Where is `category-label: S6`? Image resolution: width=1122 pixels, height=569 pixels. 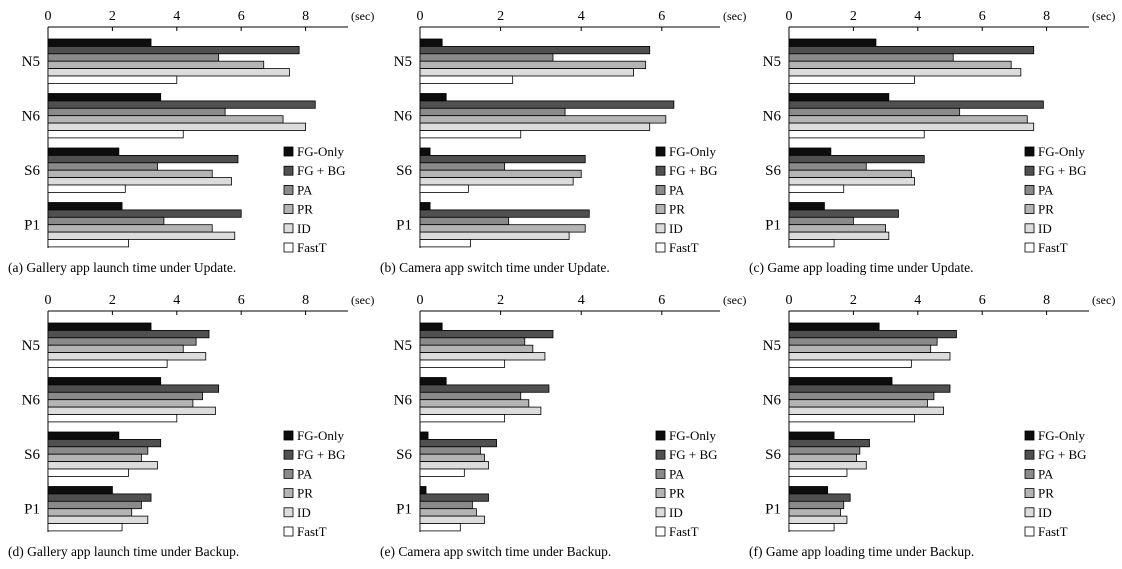 category-label: S6 is located at coordinates (773, 171).